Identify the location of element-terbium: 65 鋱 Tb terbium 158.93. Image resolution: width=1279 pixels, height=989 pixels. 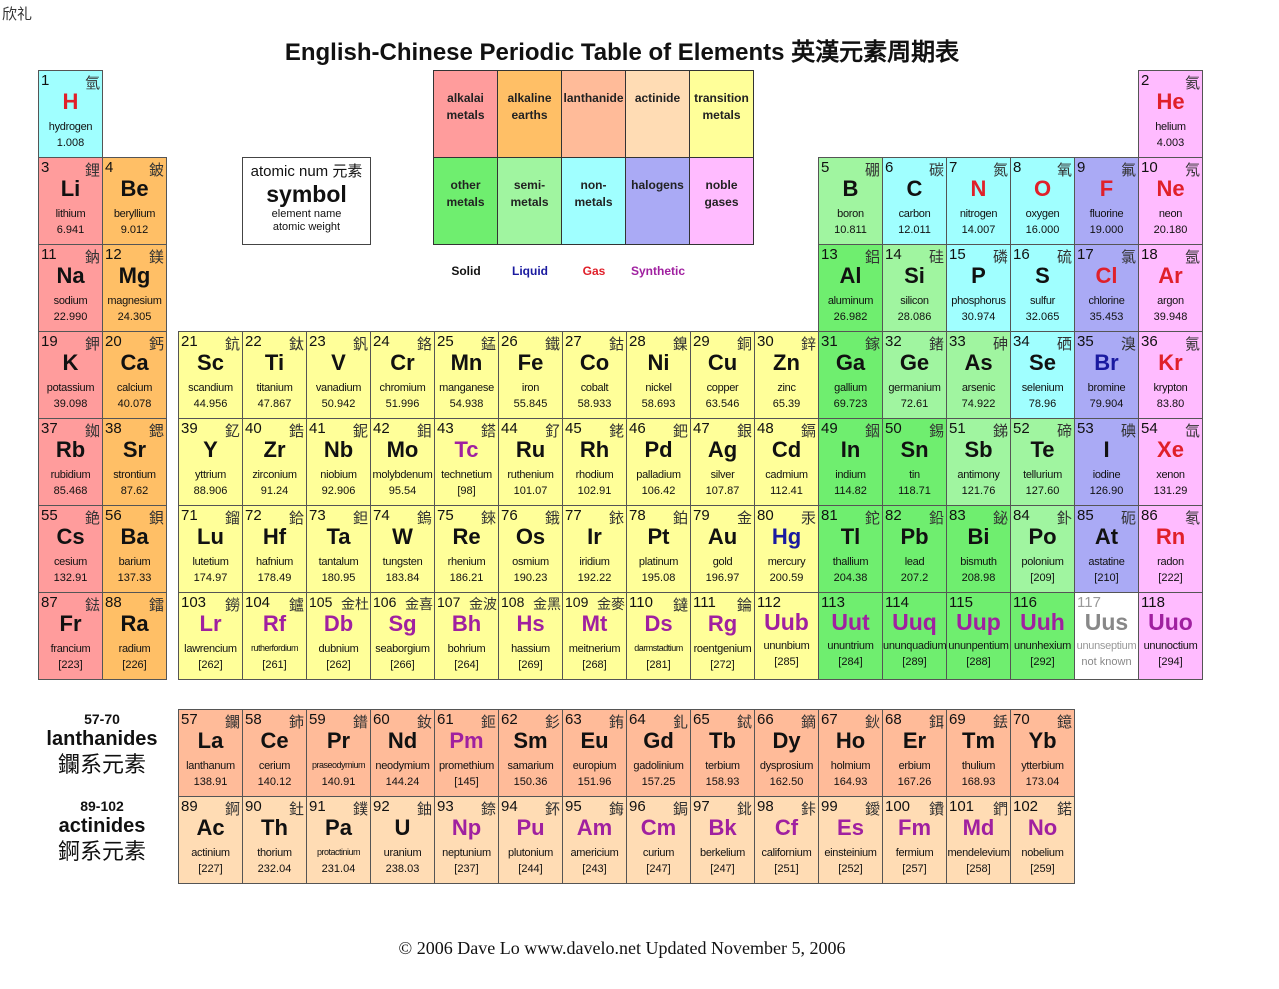
(722, 753).